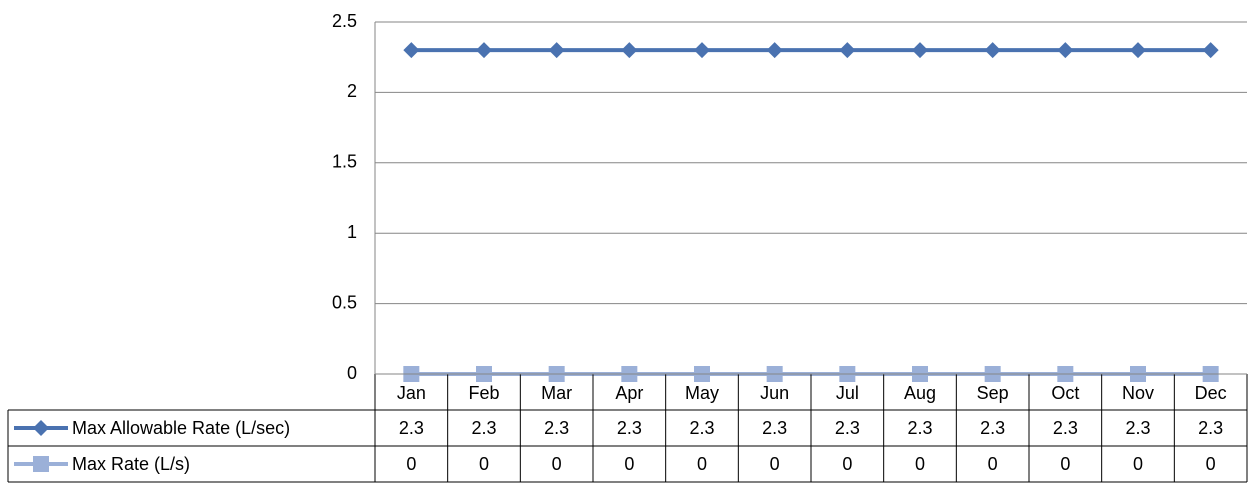 This screenshot has width=1248, height=496. Describe the element at coordinates (344, 21) in the screenshot. I see `y-tick-label: 2.5` at that location.